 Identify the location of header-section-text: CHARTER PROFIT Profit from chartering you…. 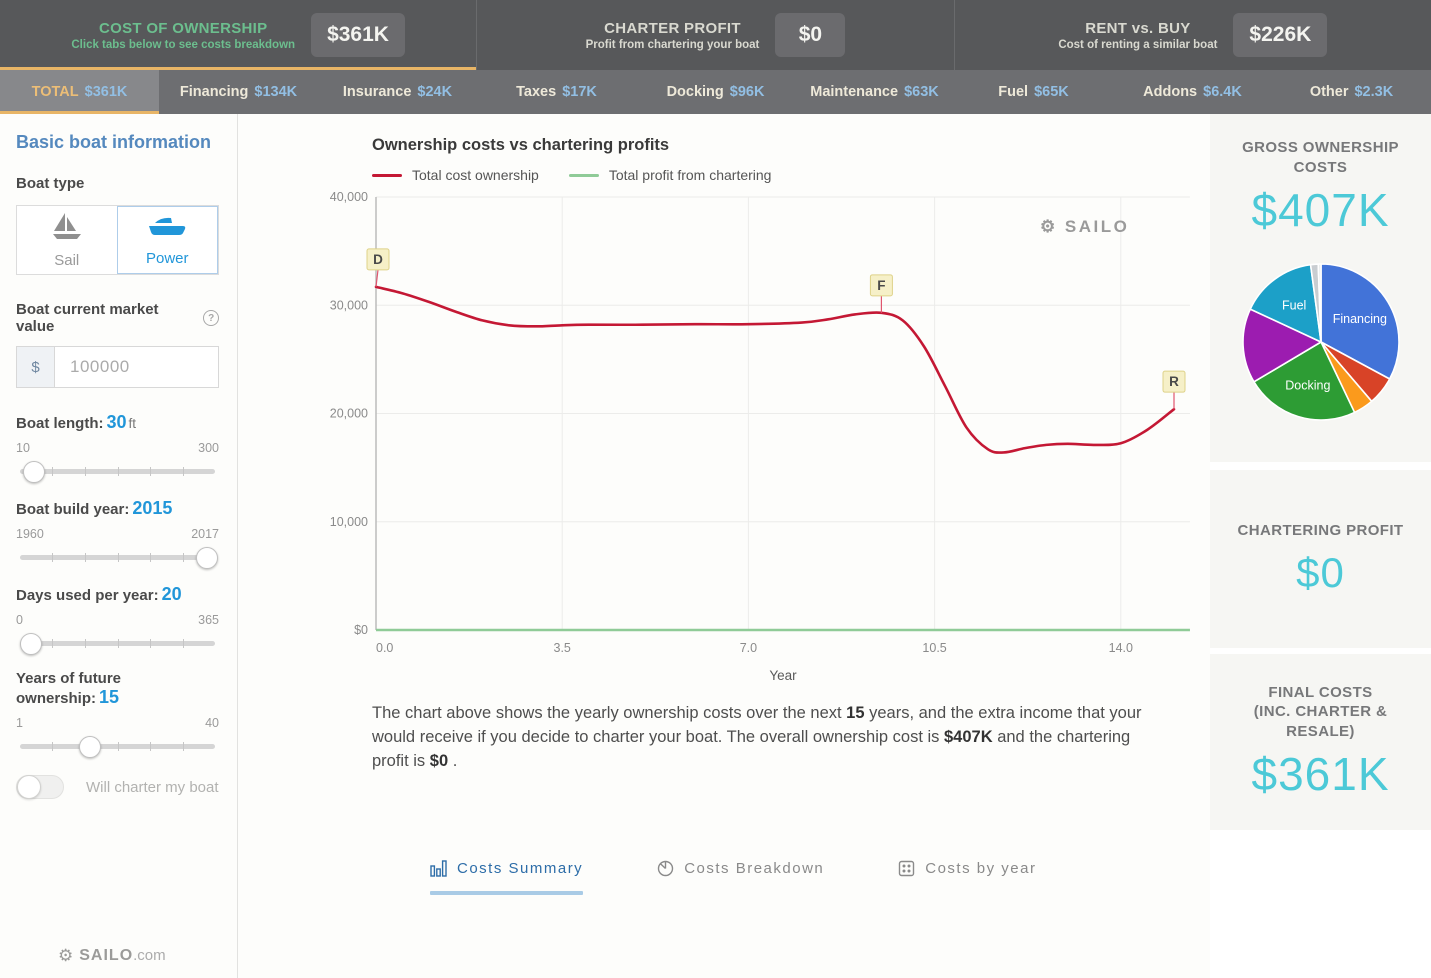
(673, 35).